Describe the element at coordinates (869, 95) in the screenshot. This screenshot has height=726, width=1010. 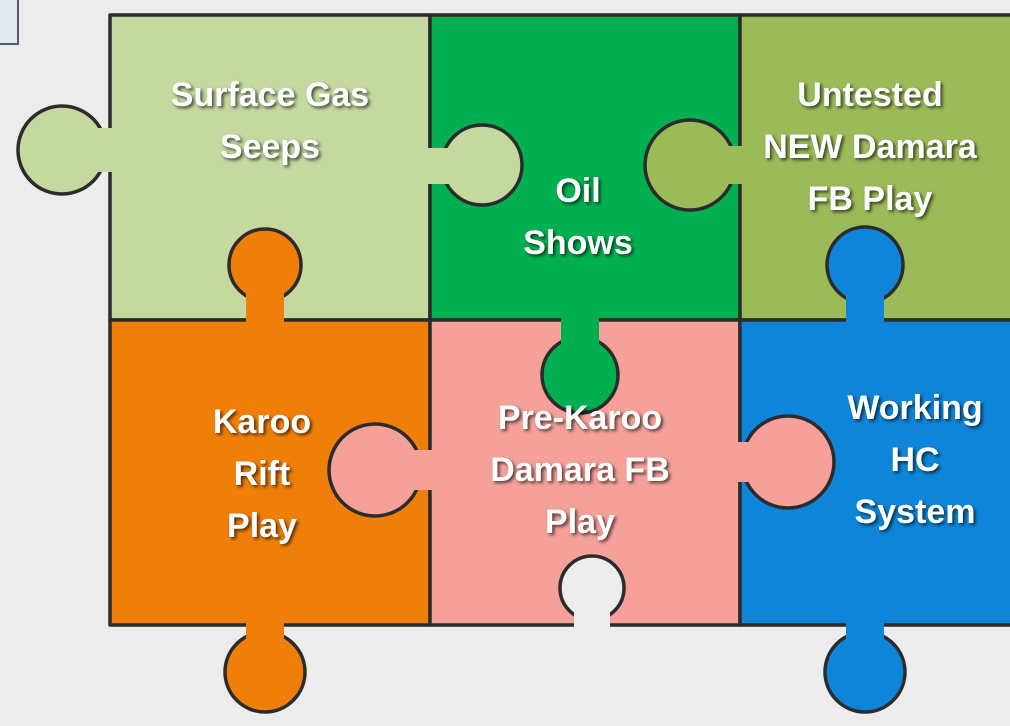
I see `piece-label: Untested` at that location.